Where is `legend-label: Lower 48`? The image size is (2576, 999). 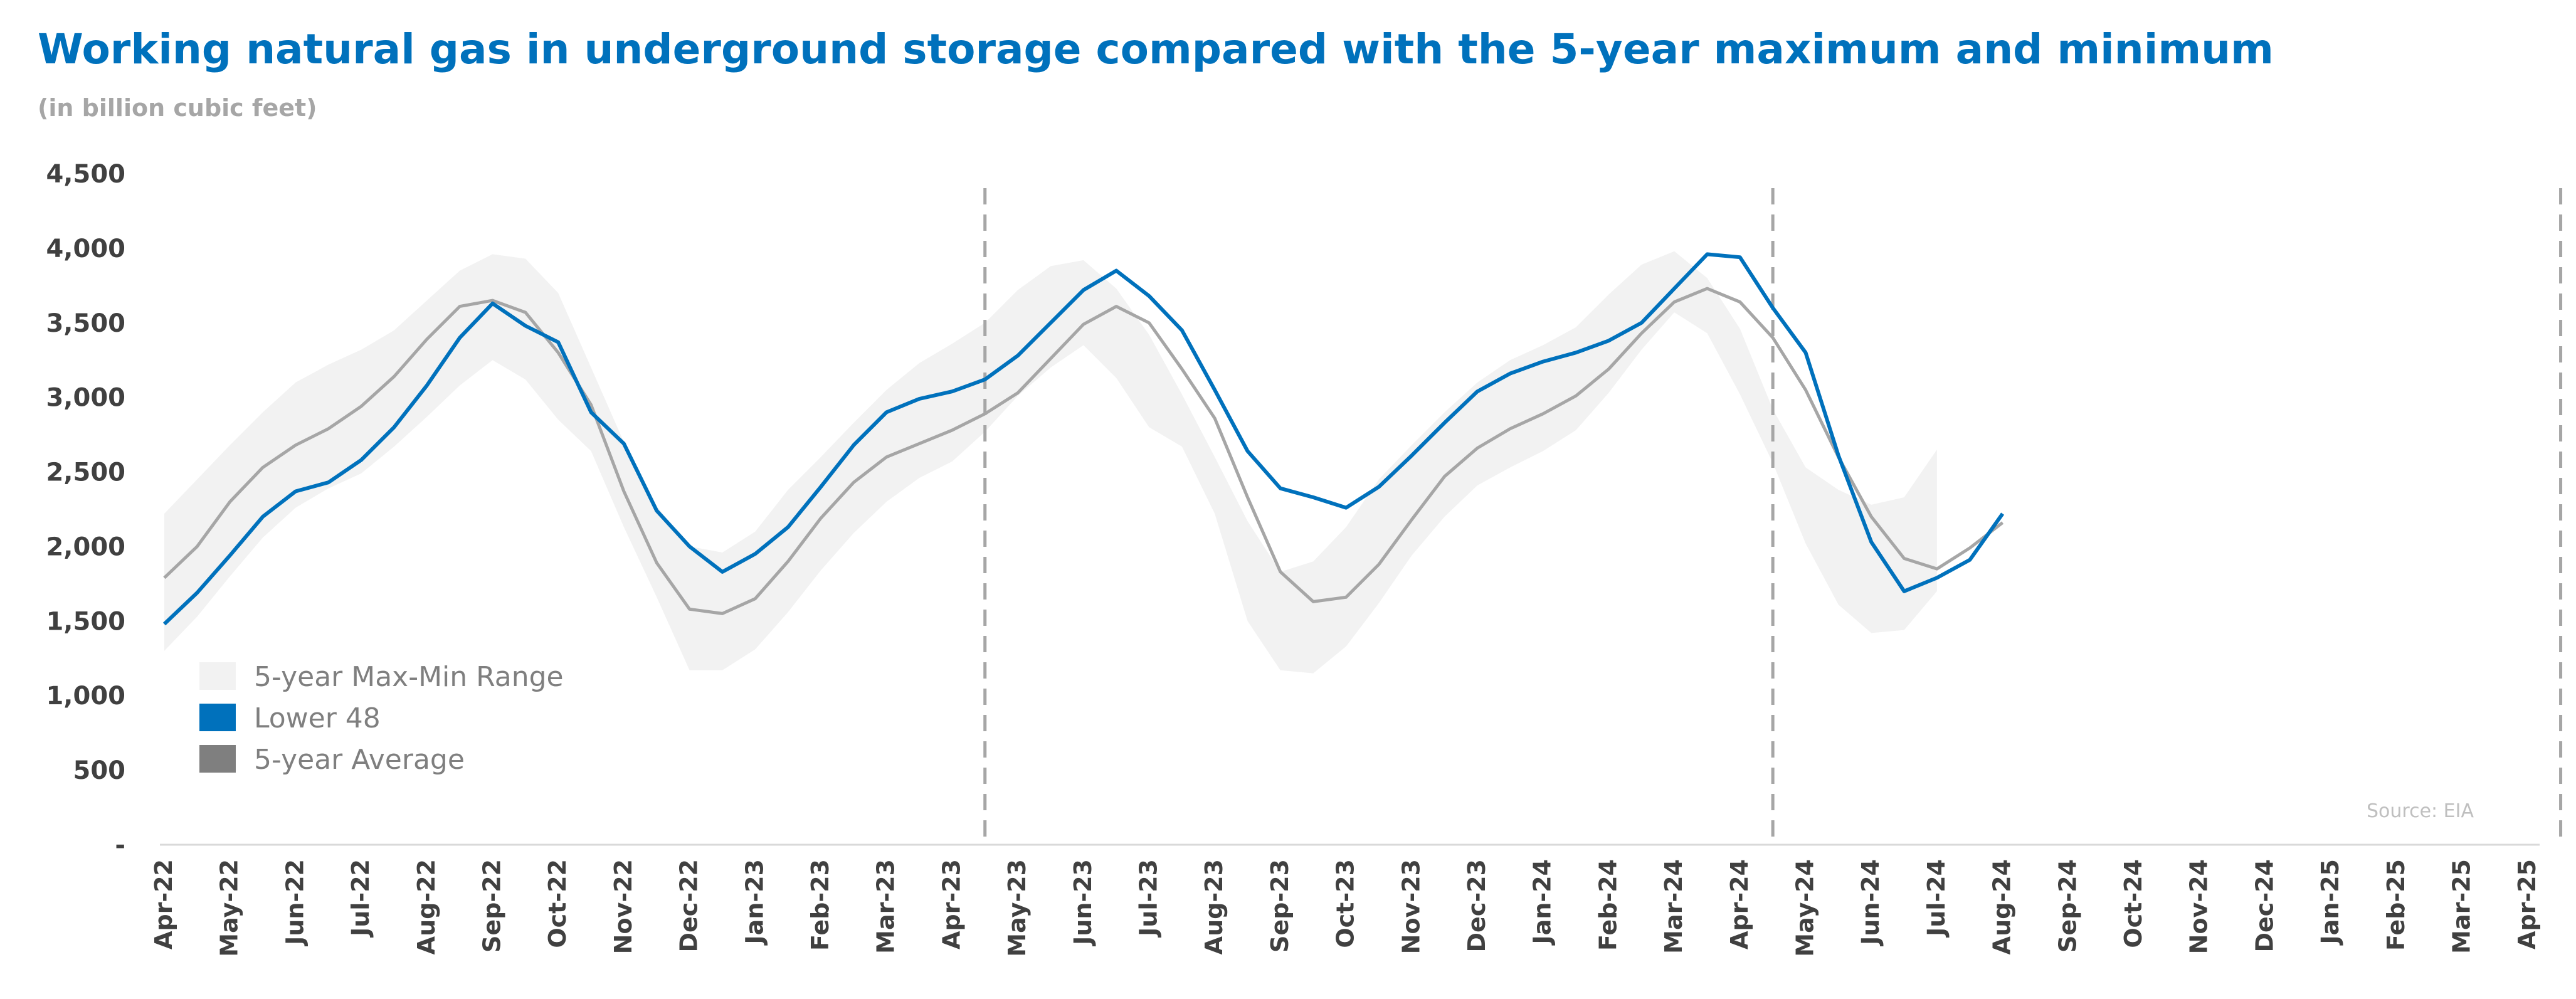
legend-label: Lower 48 is located at coordinates (317, 718).